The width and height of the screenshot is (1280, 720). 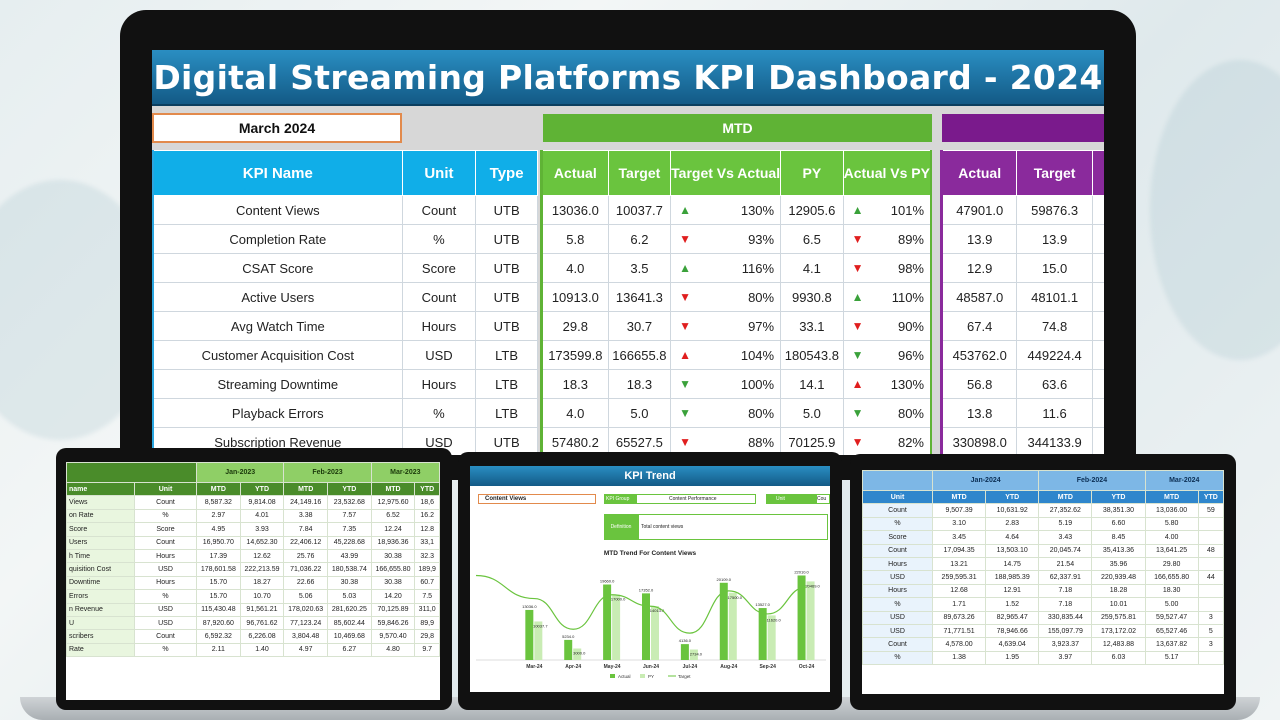 What do you see at coordinates (100, 636) in the screenshot?
I see `sheet-cell: scribers` at bounding box center [100, 636].